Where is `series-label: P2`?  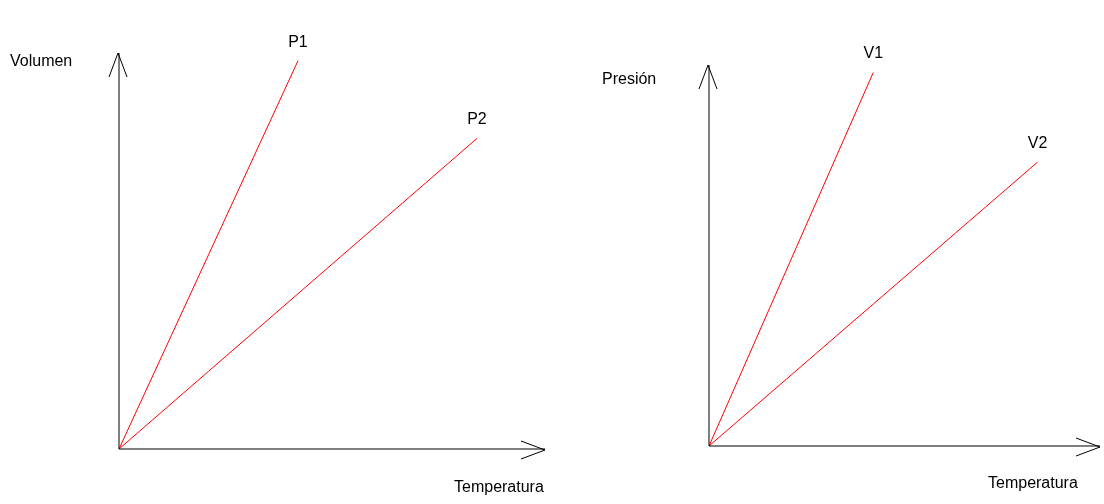 series-label: P2 is located at coordinates (477, 119).